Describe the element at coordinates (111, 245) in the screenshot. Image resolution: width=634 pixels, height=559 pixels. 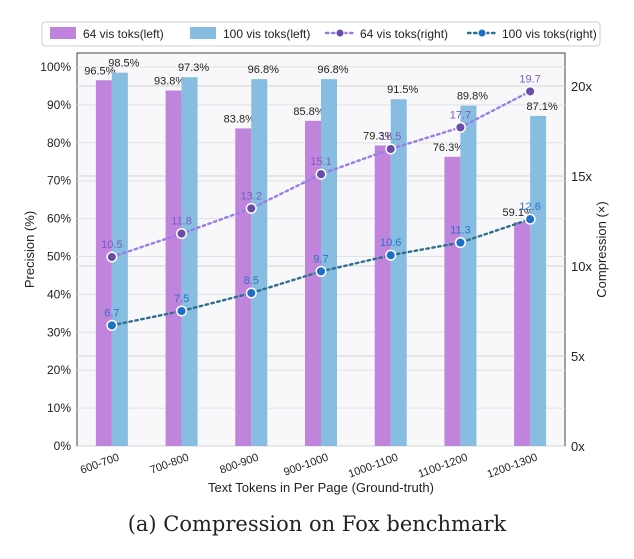
I see `point-64-data-label: 10.5` at that location.